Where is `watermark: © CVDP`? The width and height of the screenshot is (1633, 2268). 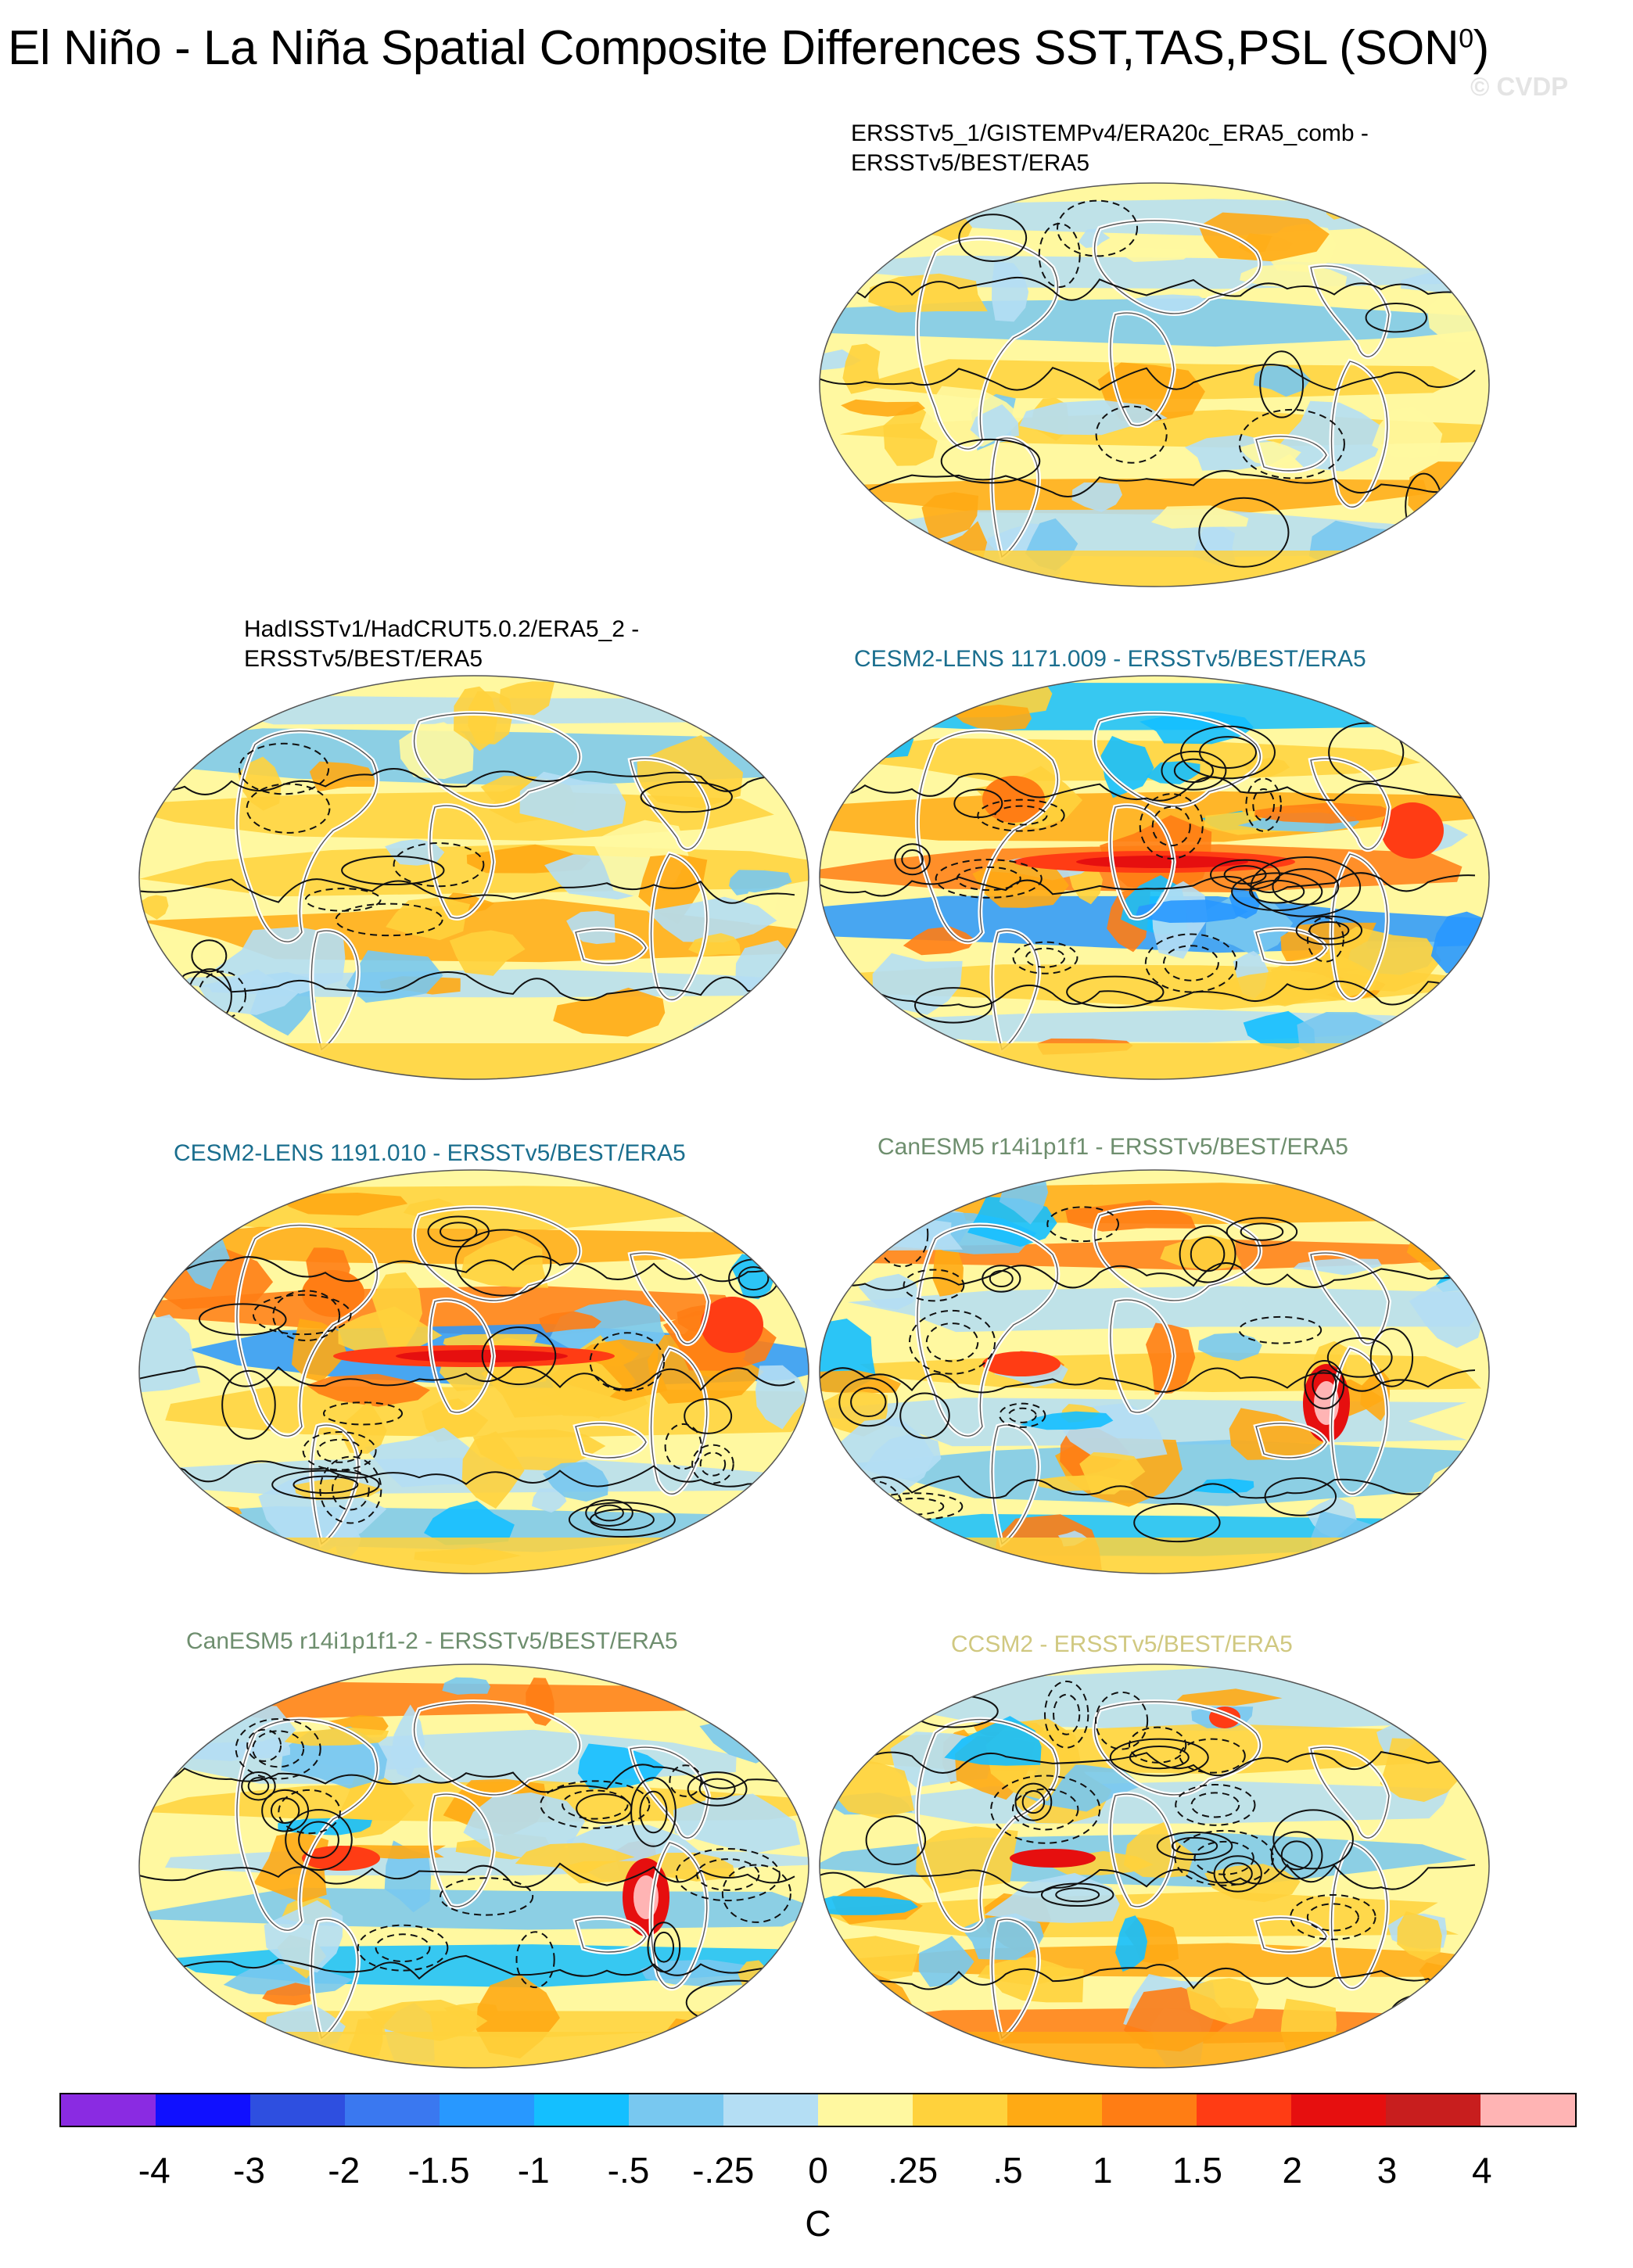 watermark: © CVDP is located at coordinates (1519, 86).